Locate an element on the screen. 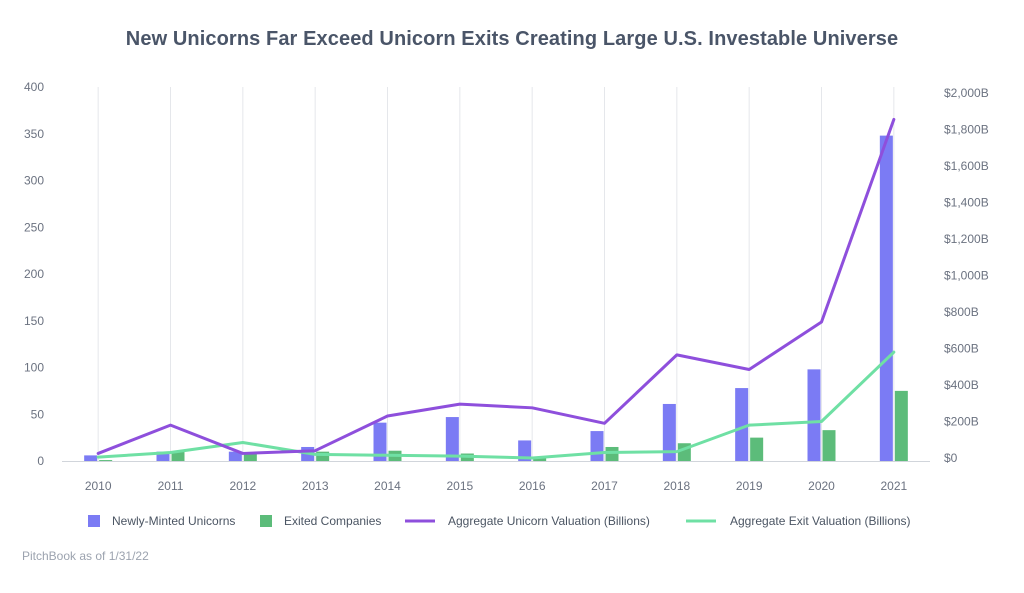 The height and width of the screenshot is (593, 1024). y-left-tick-300: 300 is located at coordinates (34, 181).